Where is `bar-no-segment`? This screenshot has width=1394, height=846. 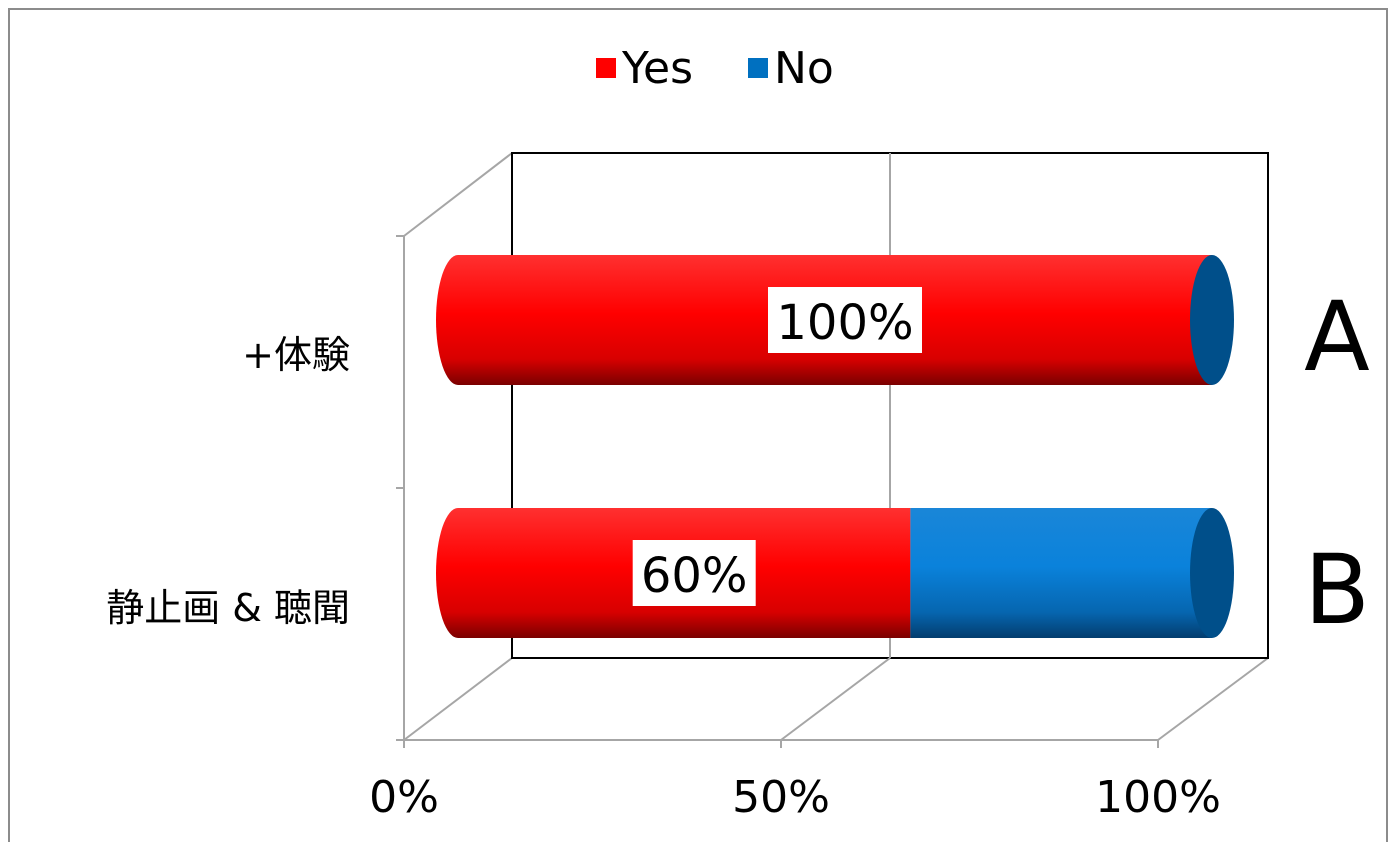
bar-no-segment is located at coordinates (1061, 573).